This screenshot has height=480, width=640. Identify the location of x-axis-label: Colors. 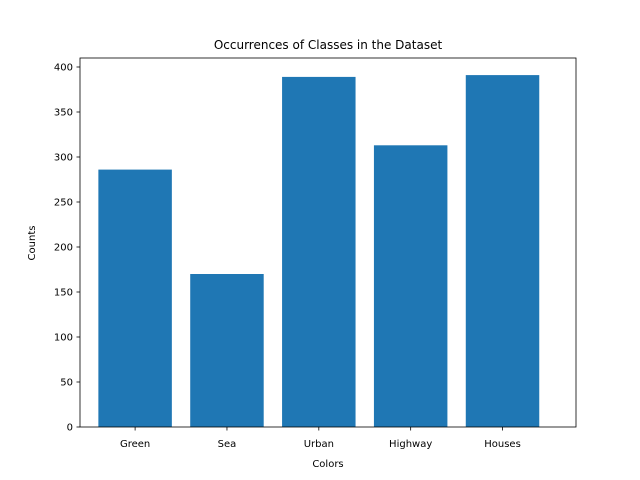
(327, 464).